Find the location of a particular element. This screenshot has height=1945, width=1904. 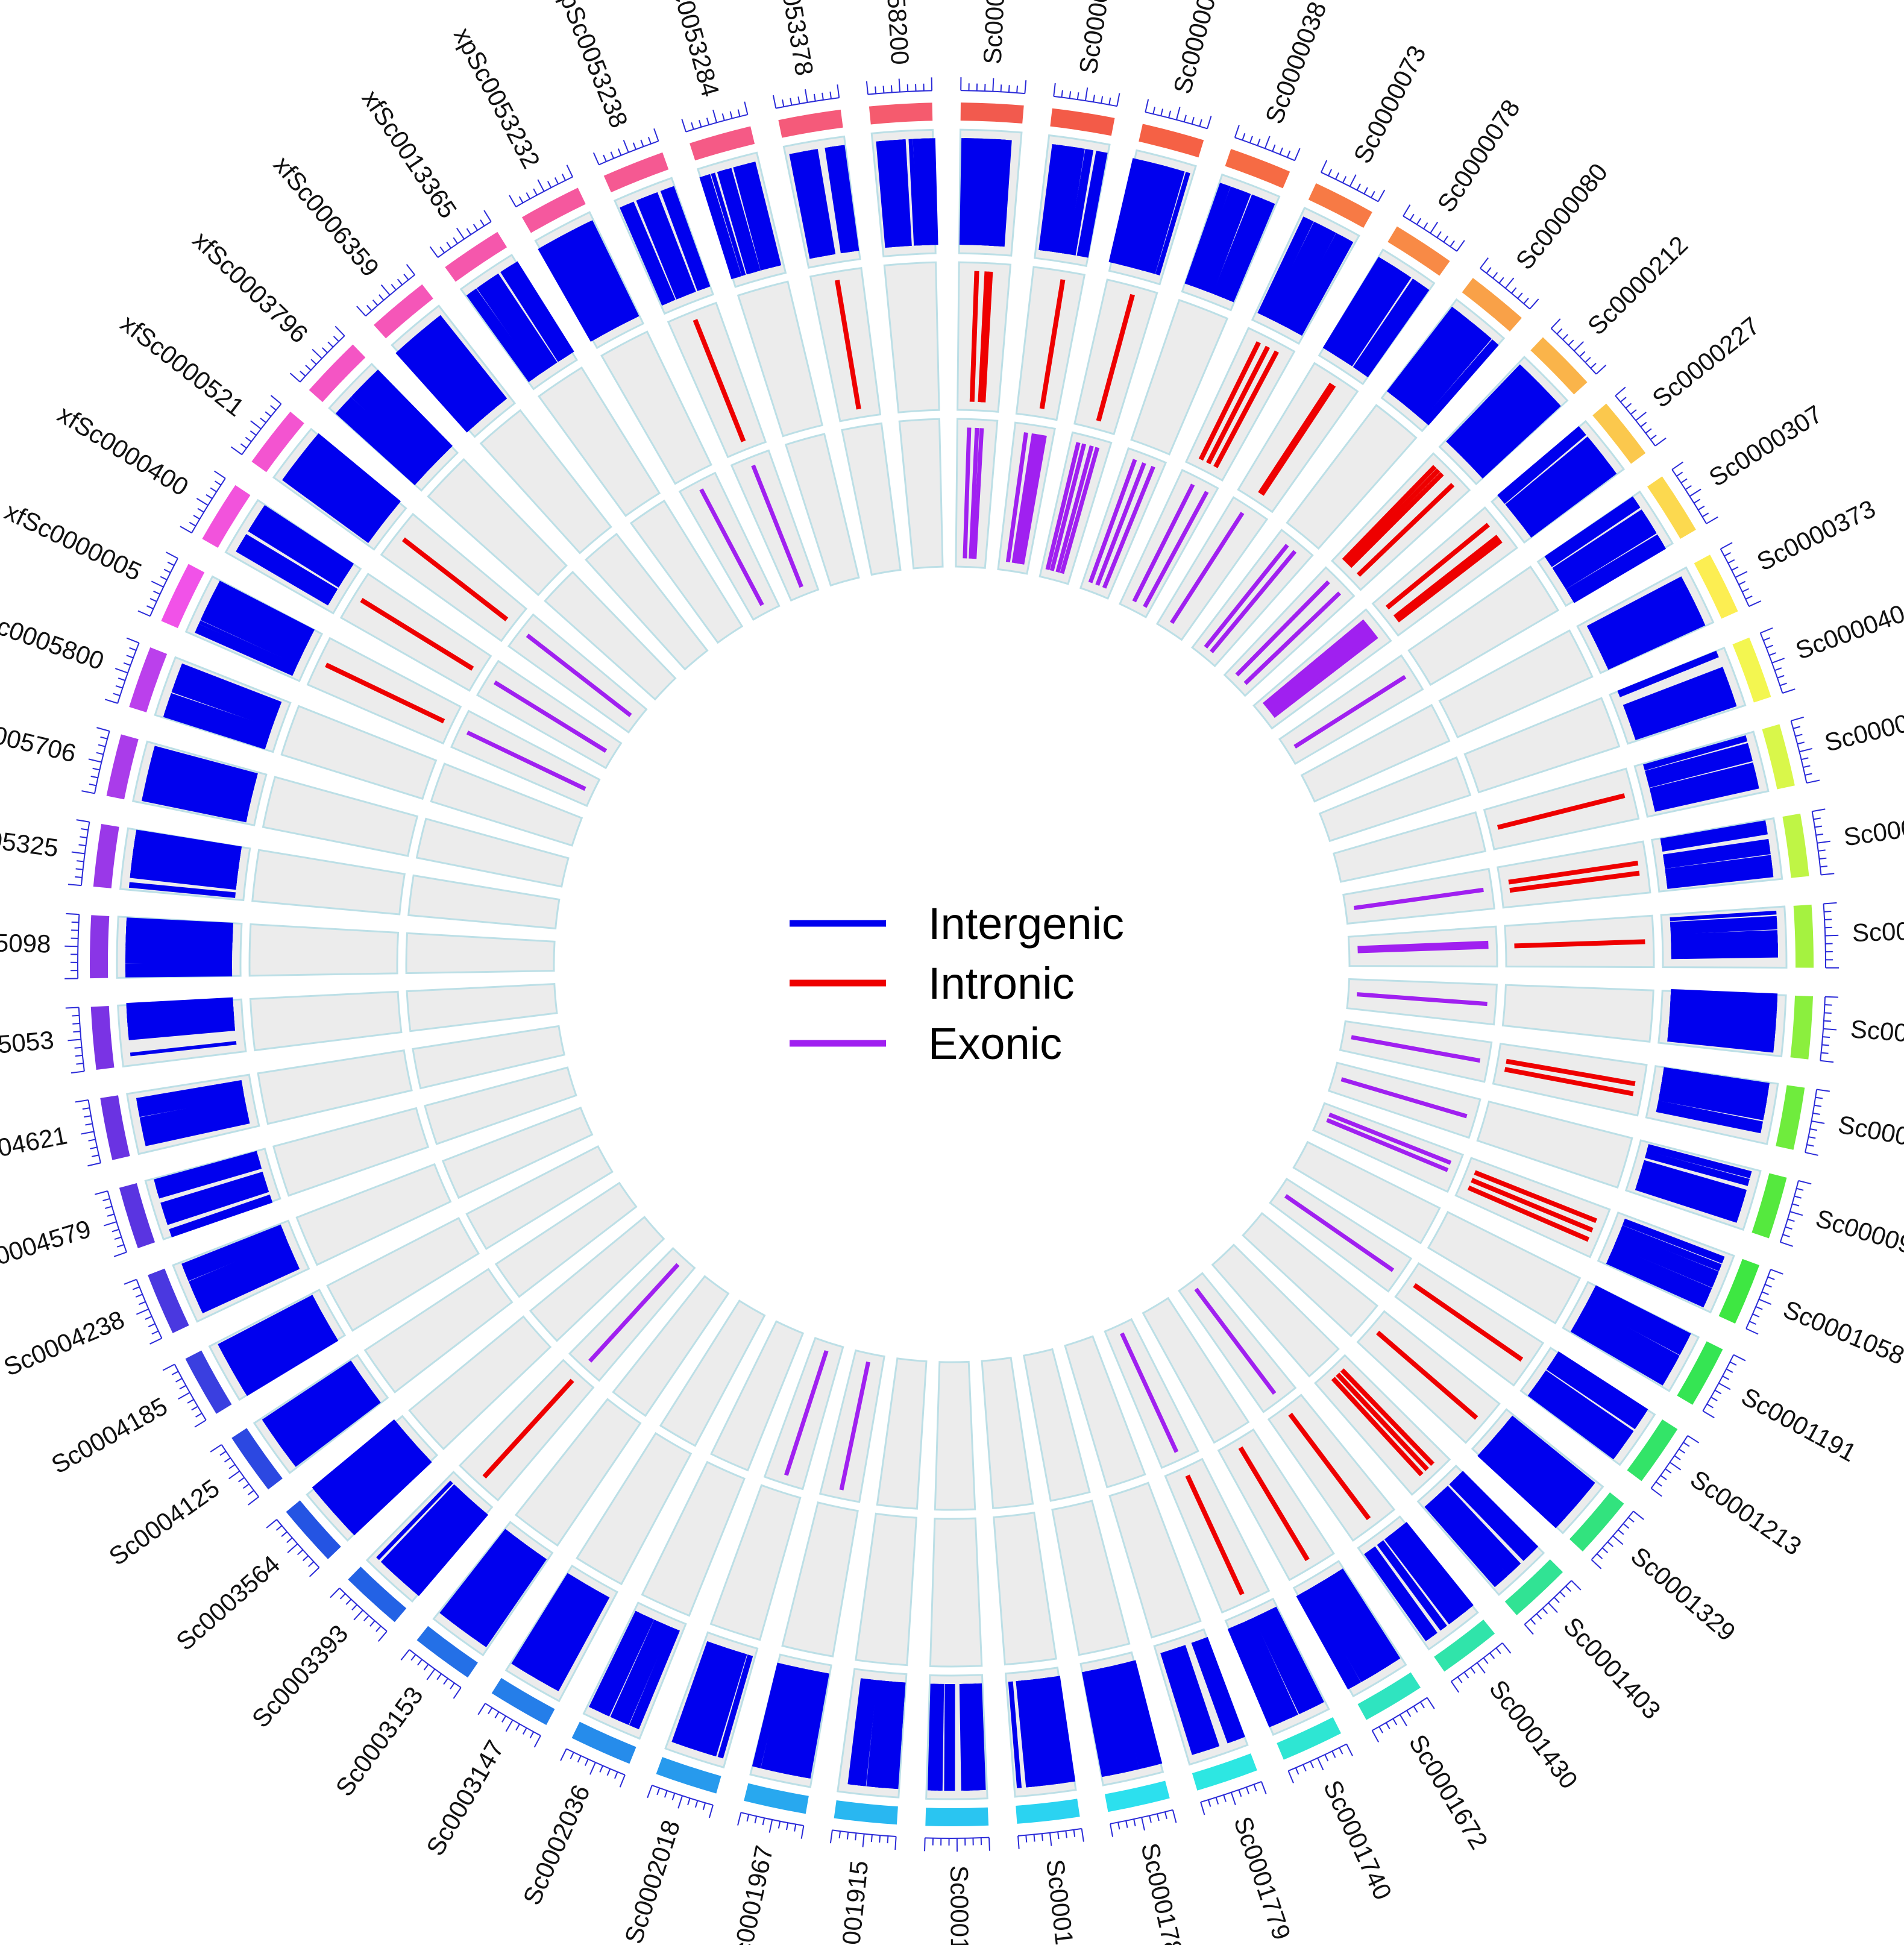

ideogram-Sc0000661 is located at coordinates (1802, 1027).